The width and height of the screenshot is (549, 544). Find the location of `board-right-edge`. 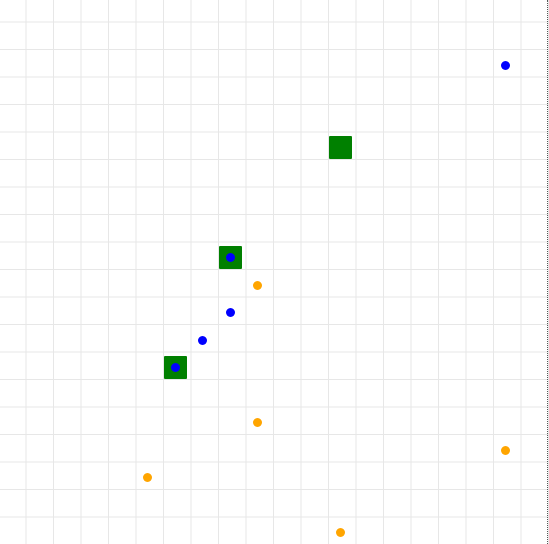

board-right-edge is located at coordinates (547, 272).